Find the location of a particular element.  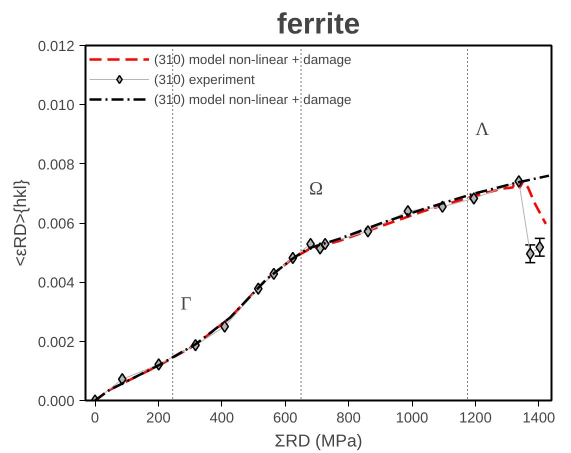

x-tick-label: 1200 is located at coordinates (475, 418).